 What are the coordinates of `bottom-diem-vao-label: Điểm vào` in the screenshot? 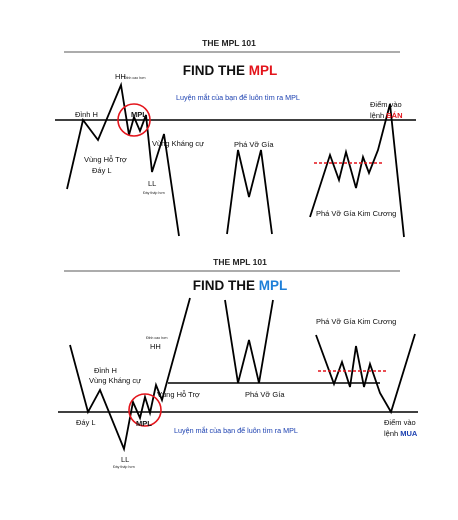 It's located at (400, 422).